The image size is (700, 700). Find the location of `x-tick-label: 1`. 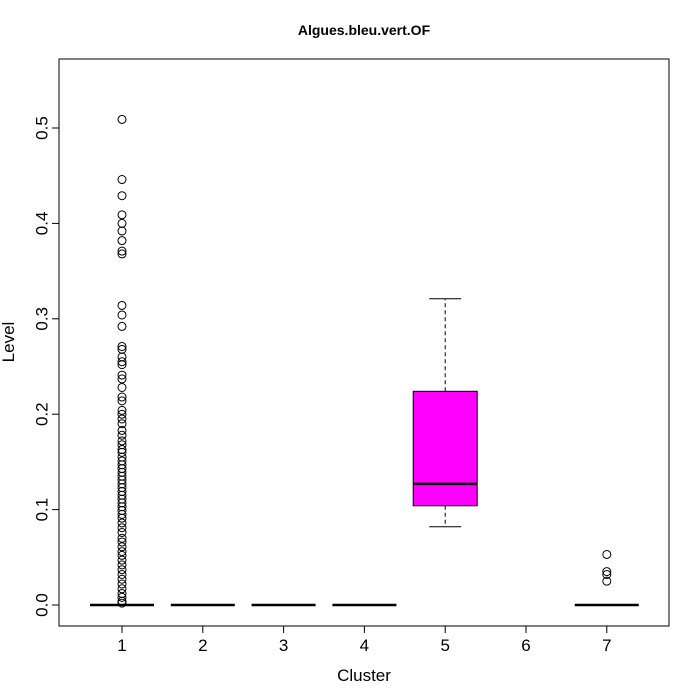

x-tick-label: 1 is located at coordinates (121, 645).